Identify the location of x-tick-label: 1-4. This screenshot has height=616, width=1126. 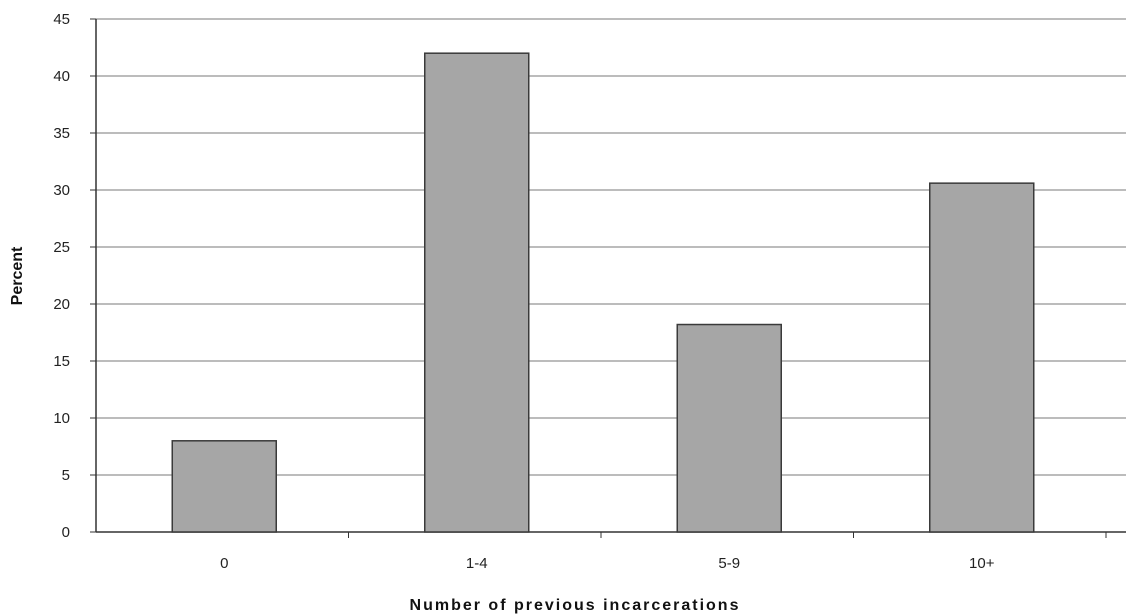
(477, 563).